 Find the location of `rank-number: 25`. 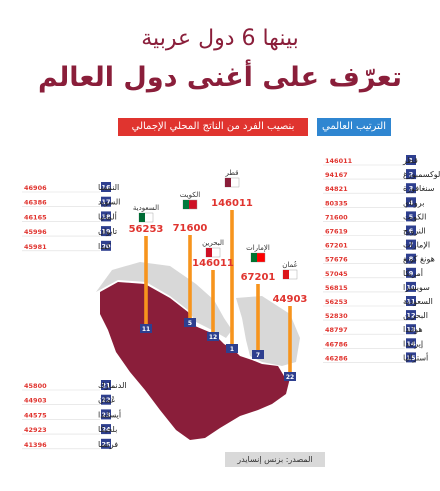

rank-number: 25 is located at coordinates (106, 444).